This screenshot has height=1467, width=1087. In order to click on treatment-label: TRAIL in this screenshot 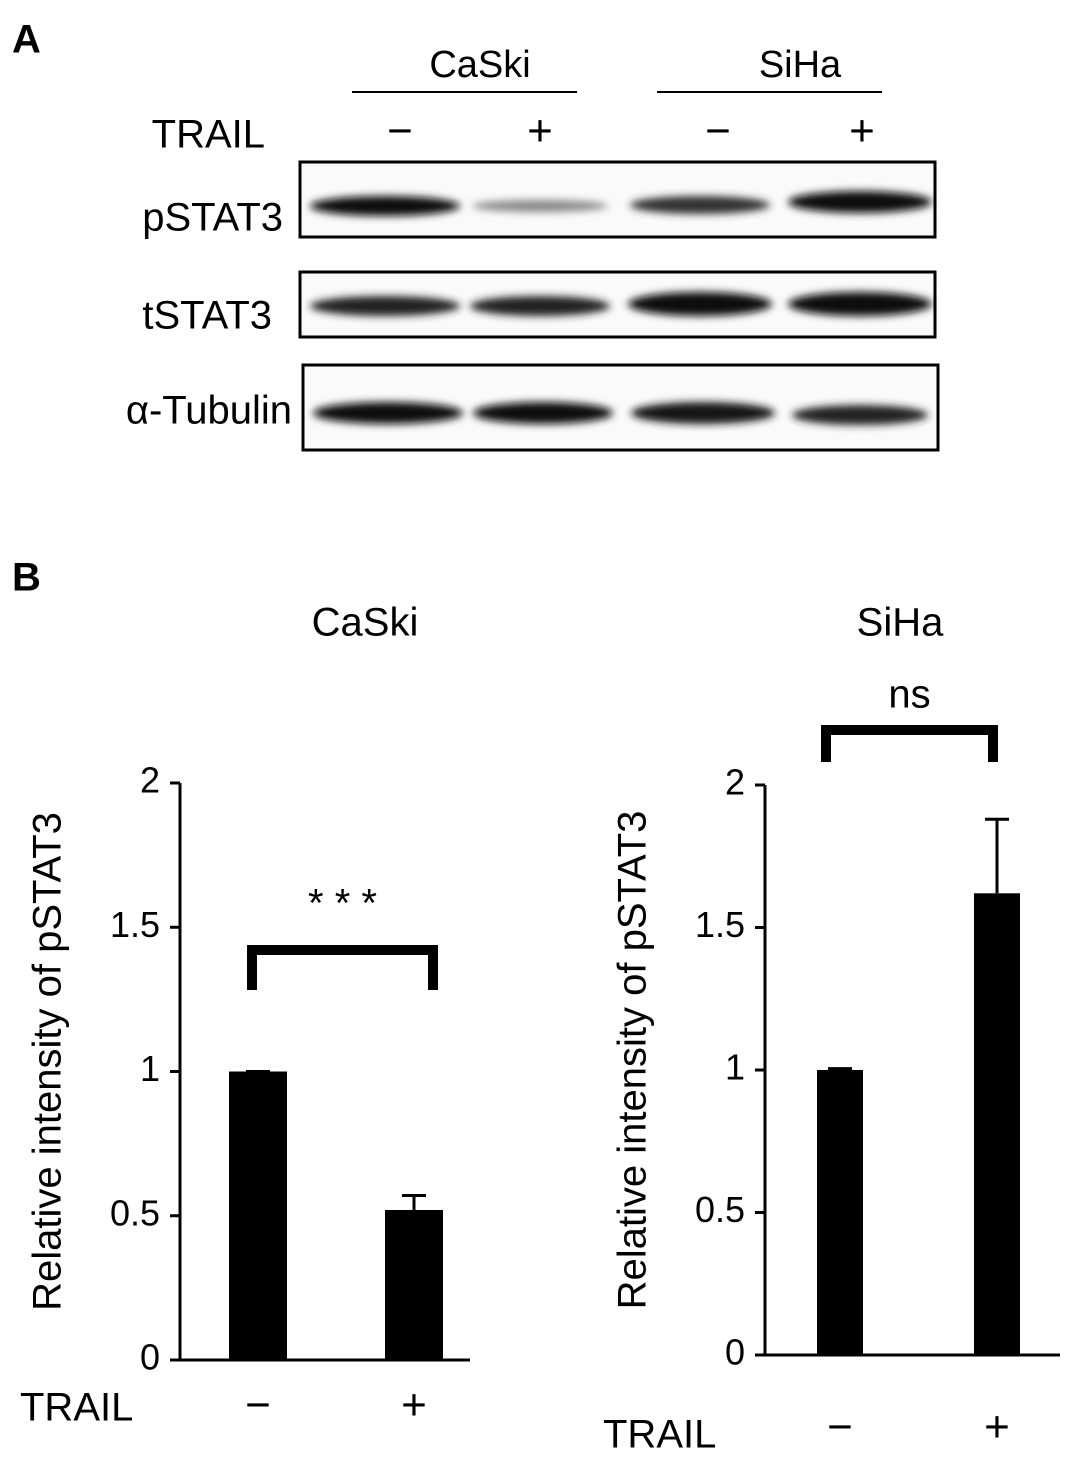, I will do `click(208, 135)`.